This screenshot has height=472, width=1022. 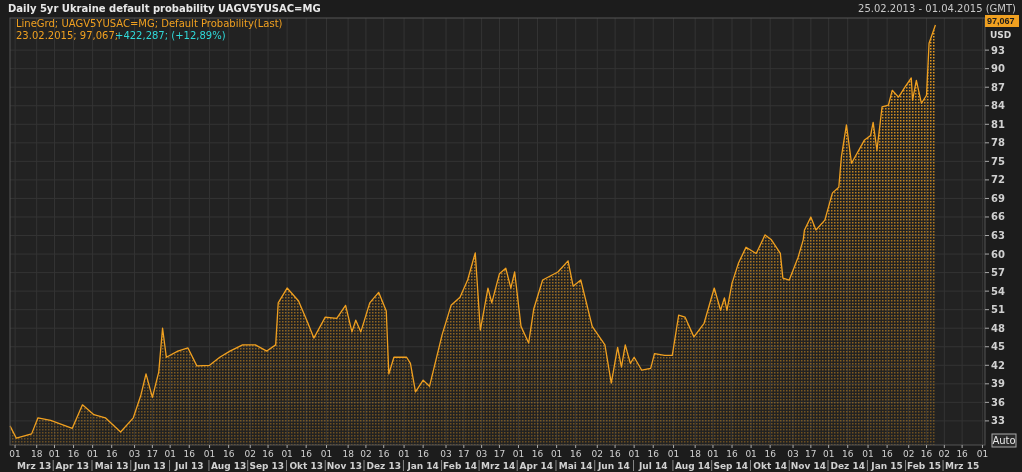 What do you see at coordinates (998, 106) in the screenshot?
I see `y-tick-label: 84` at bounding box center [998, 106].